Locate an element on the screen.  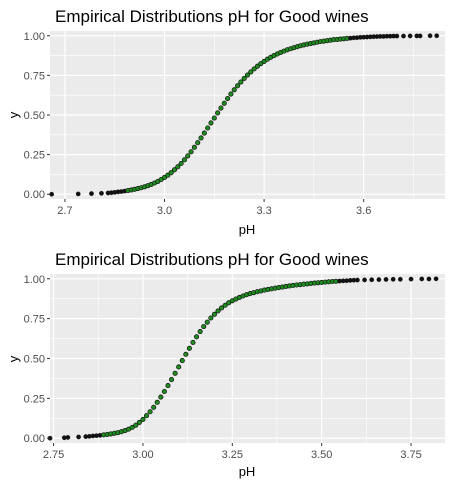
x-tick-label: 3.25 is located at coordinates (232, 455).